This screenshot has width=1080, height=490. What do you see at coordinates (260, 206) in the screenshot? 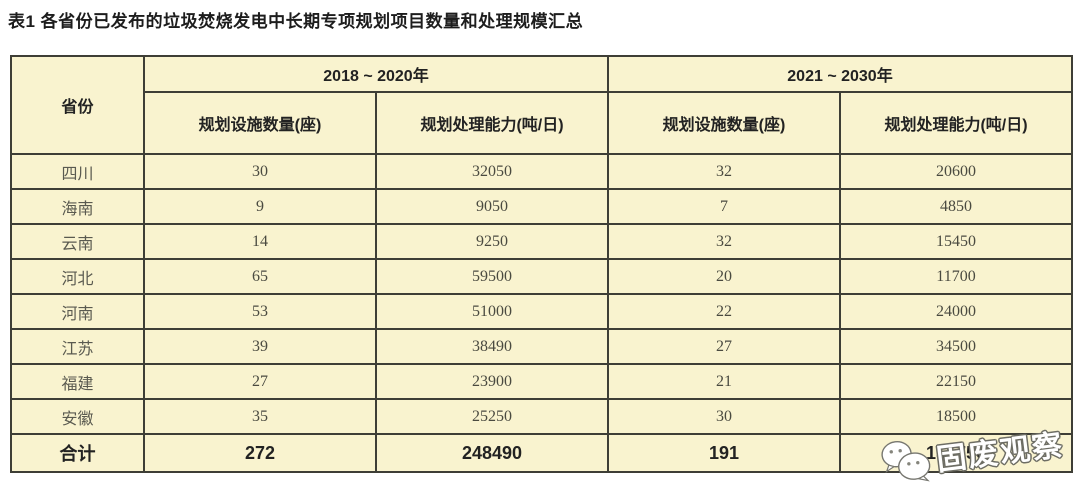
I see `value-cell: 9` at bounding box center [260, 206].